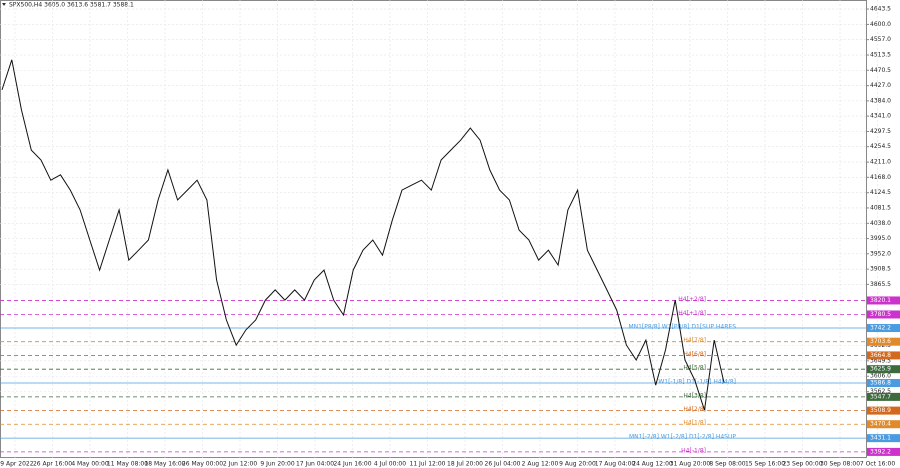  I want to click on x-tick-label: 17 Aug 04:00, so click(615, 464).